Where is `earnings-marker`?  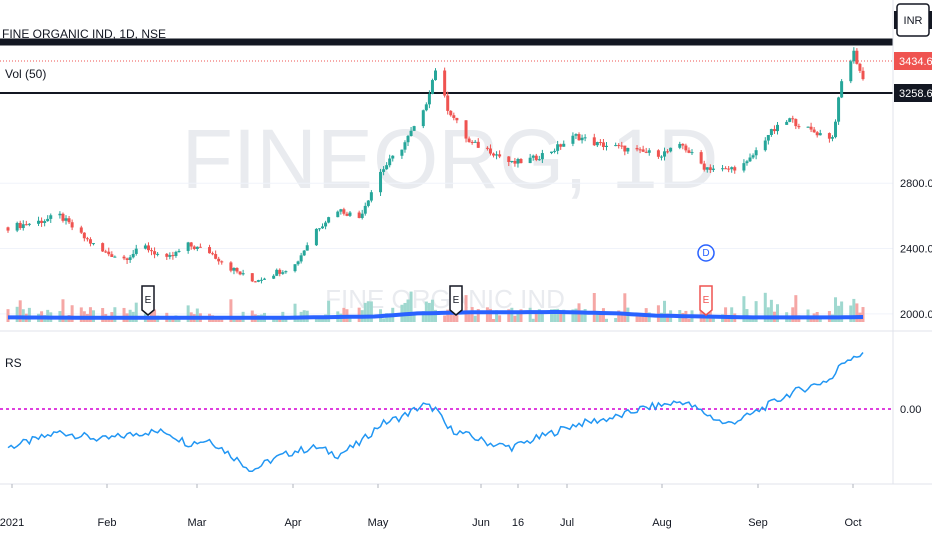 earnings-marker is located at coordinates (148, 300).